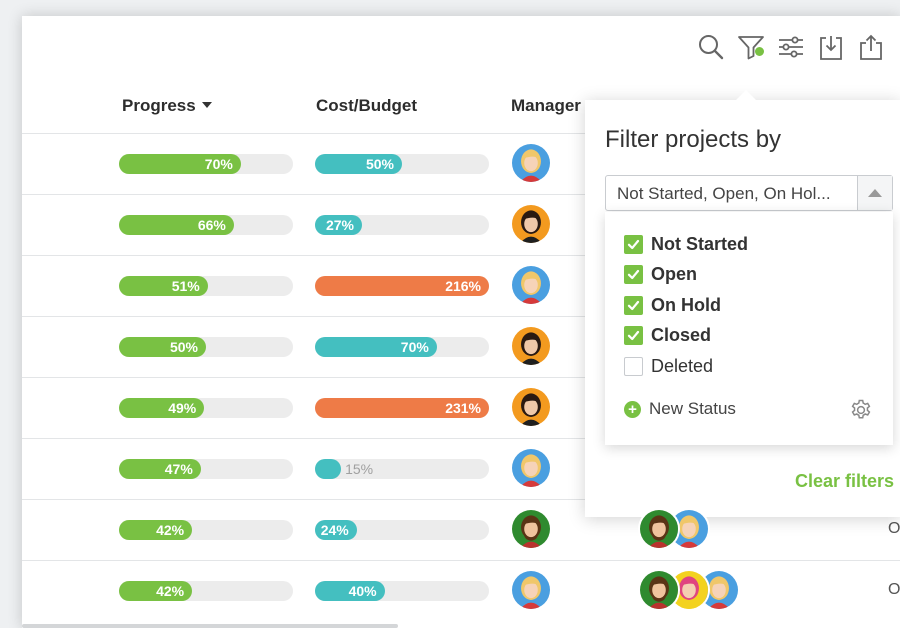 This screenshot has height=628, width=900. What do you see at coordinates (632, 409) in the screenshot?
I see `plus-circle-icon: +` at bounding box center [632, 409].